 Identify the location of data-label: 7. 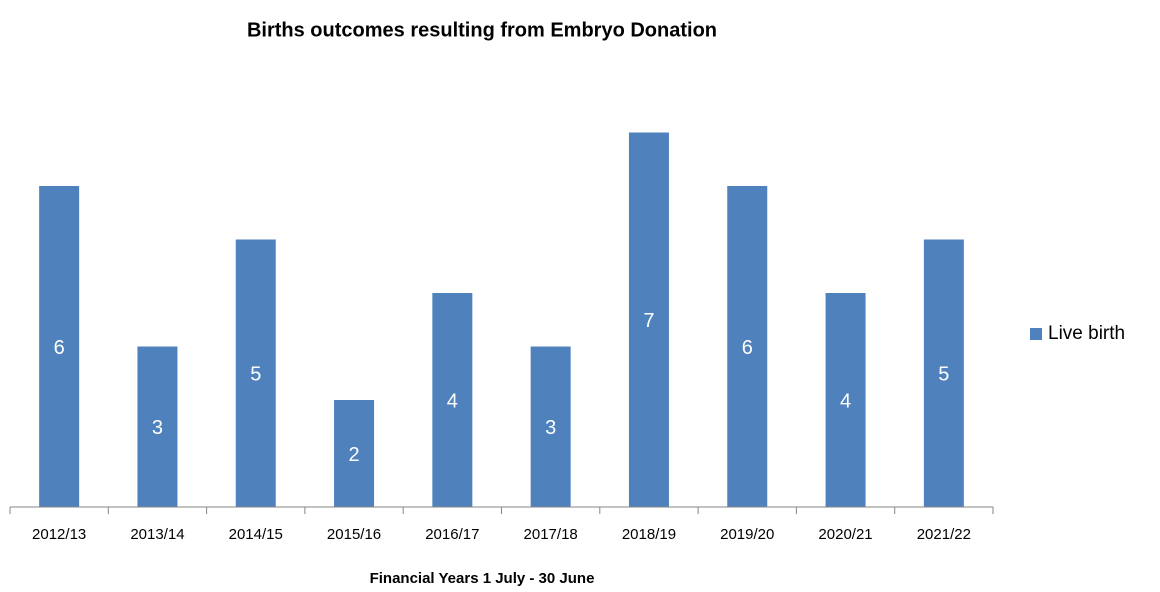
(648, 321).